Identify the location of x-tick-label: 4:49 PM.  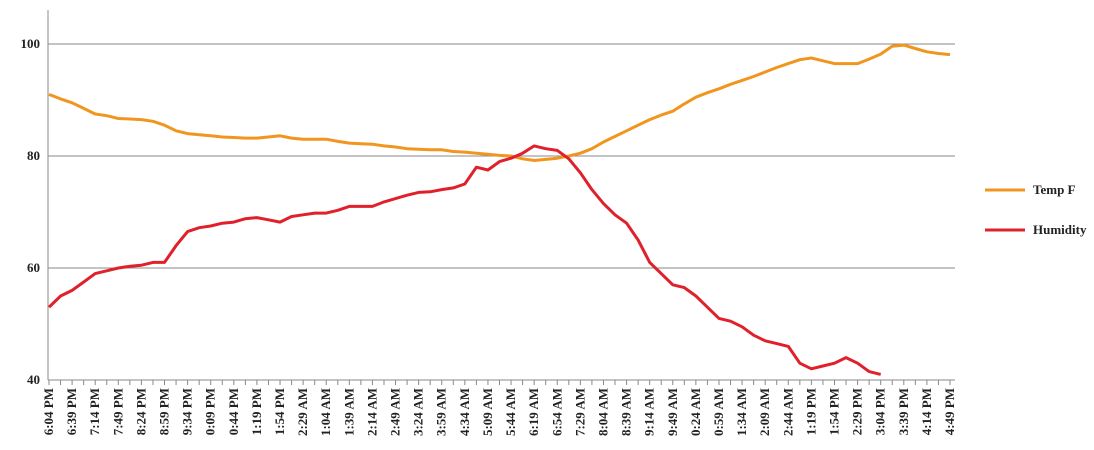
(949, 411).